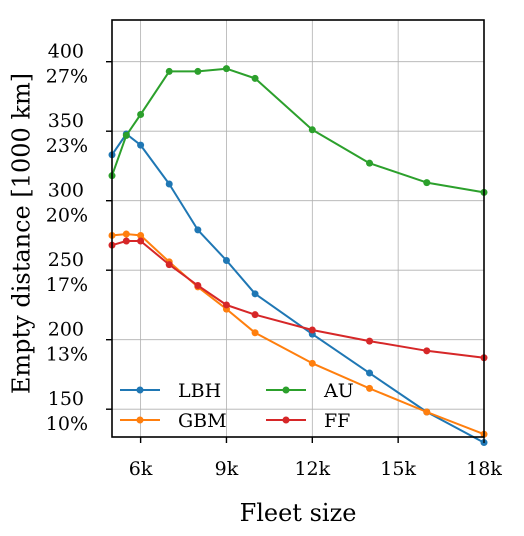  Describe the element at coordinates (66, 52) in the screenshot. I see `y-tick-label-5: 400` at that location.